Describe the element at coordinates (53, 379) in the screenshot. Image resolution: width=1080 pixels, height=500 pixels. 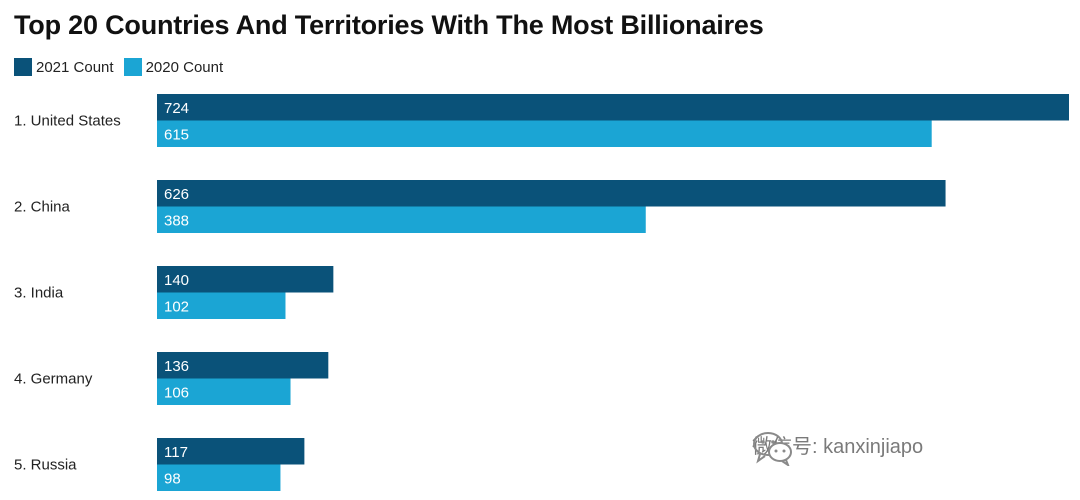
I see `category-label: 4. Germany` at that location.